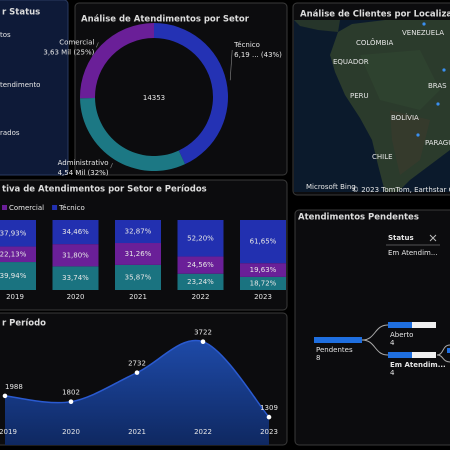 The width and height of the screenshot is (450, 450). What do you see at coordinates (165, 20) in the screenshot?
I see `chart-title: Análise de Atendimentos por Setor` at bounding box center [165, 20].